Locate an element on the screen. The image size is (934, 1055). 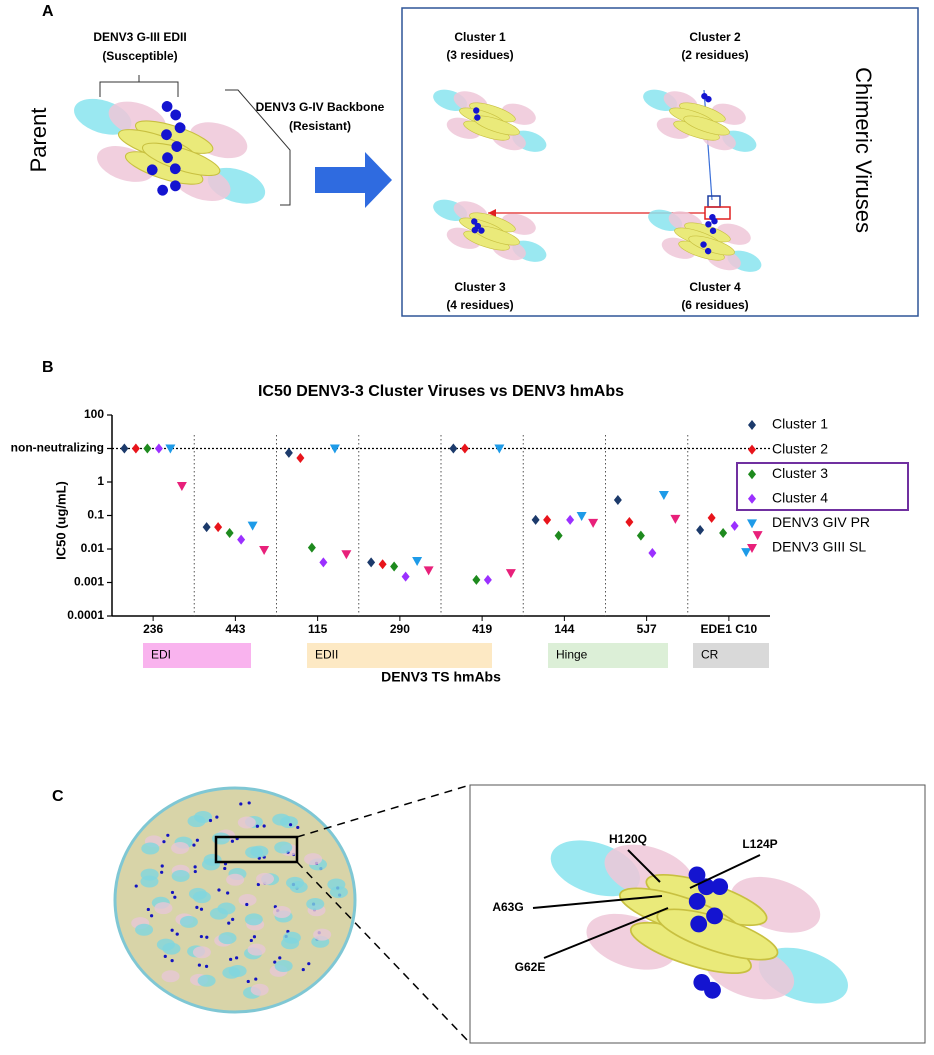
cluster-residues: (4 residues) is located at coordinates (479, 305).